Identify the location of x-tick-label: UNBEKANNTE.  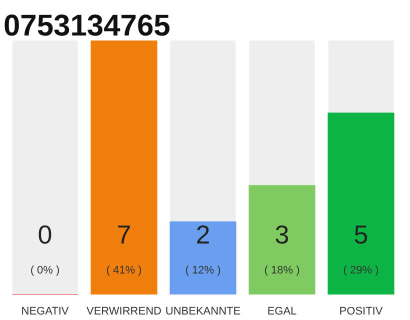
(203, 312).